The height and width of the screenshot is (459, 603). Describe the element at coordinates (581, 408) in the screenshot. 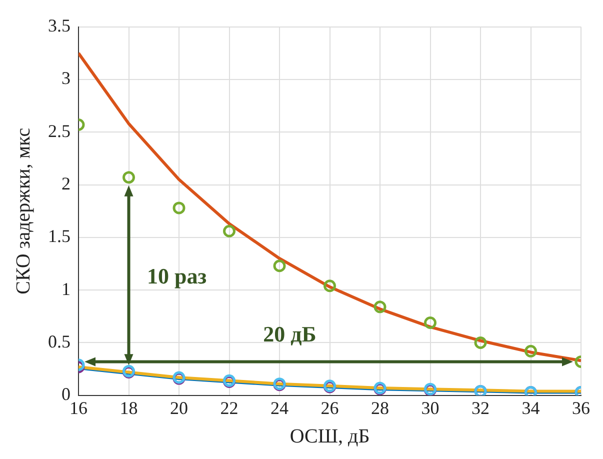

I see `x-tick-label: 36` at that location.